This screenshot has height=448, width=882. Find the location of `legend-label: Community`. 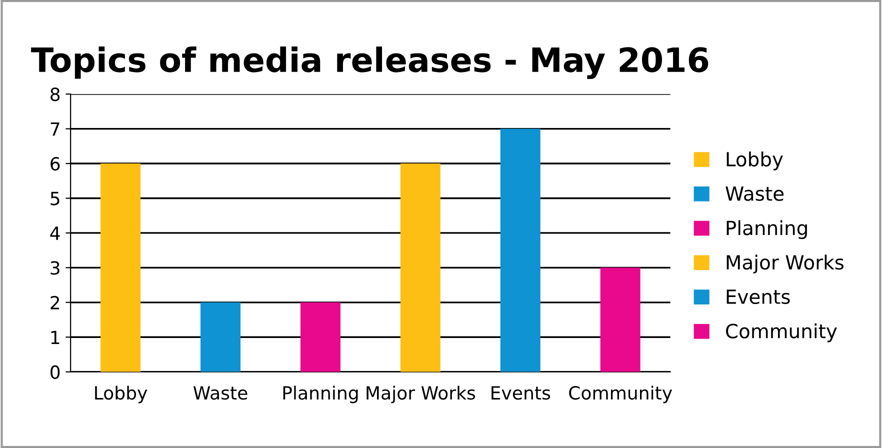

legend-label: Community is located at coordinates (781, 332).